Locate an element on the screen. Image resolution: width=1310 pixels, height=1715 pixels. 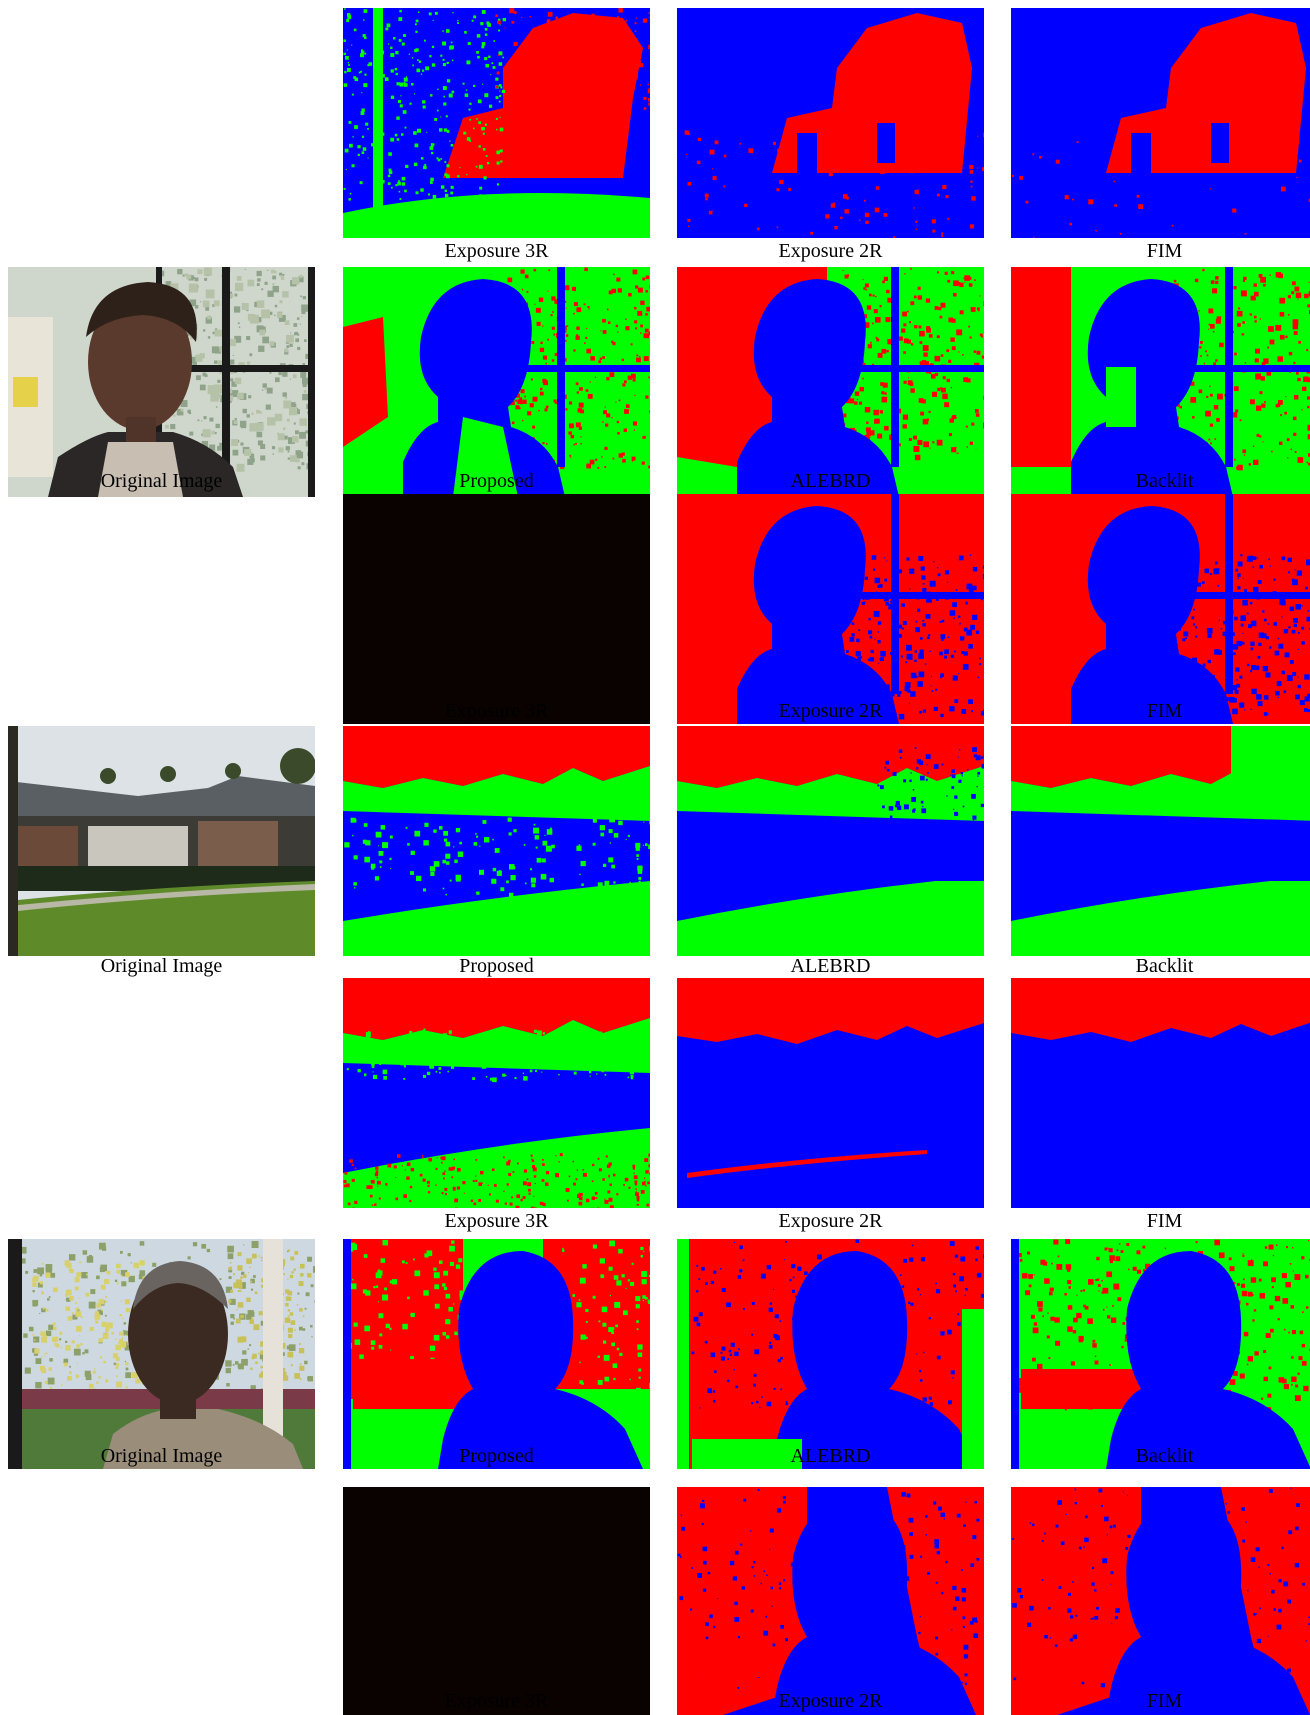
map-fim-man-r2-graphic is located at coordinates (1160, 609).